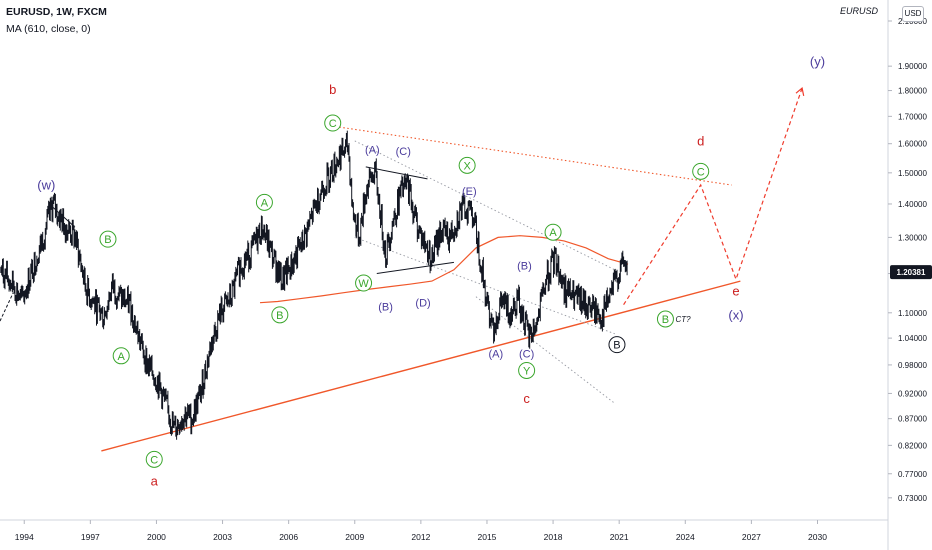 The height and width of the screenshot is (550, 932). What do you see at coordinates (913, 14) in the screenshot?
I see `currency-unit-badge: USD` at bounding box center [913, 14].